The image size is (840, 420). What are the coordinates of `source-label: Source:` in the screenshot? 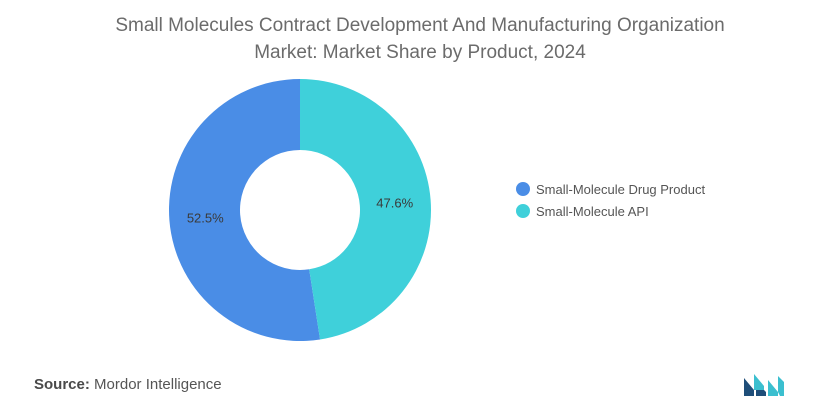 It's located at (62, 384).